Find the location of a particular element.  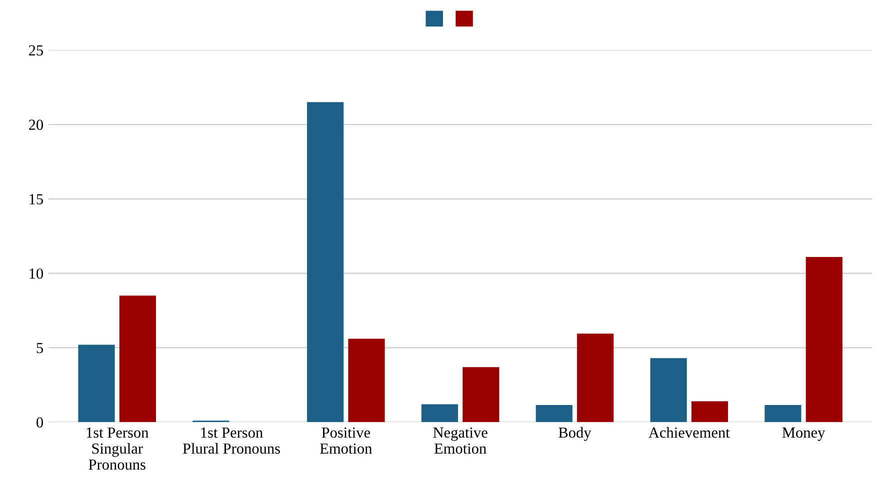

x-tick-label: Positive Emotion is located at coordinates (346, 440).